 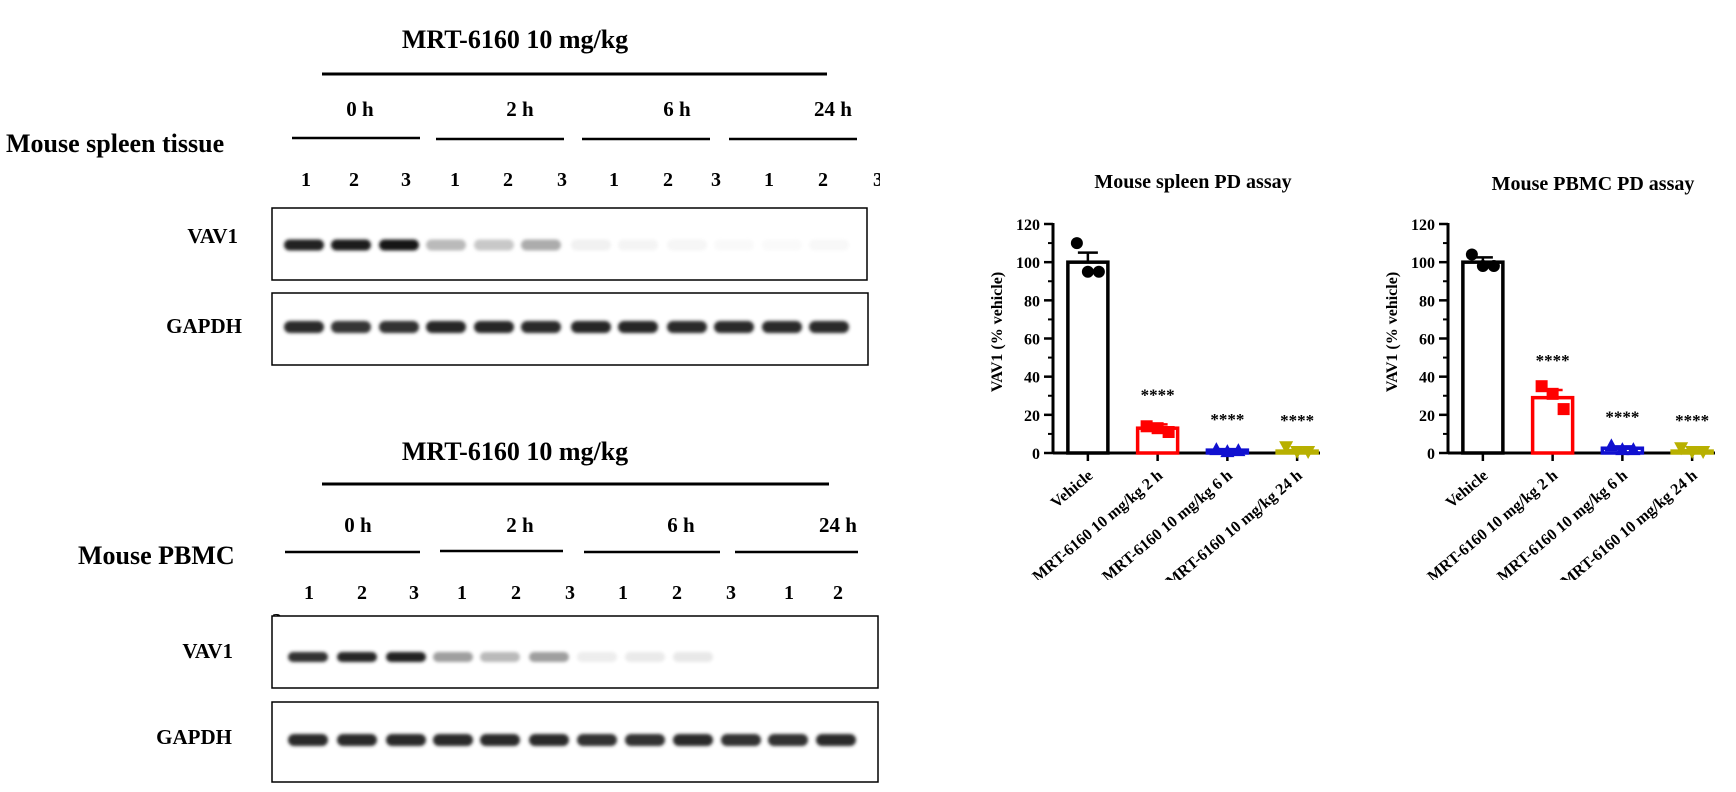 What do you see at coordinates (520, 109) in the screenshot?
I see `spleen-time-2h: 2 h` at bounding box center [520, 109].